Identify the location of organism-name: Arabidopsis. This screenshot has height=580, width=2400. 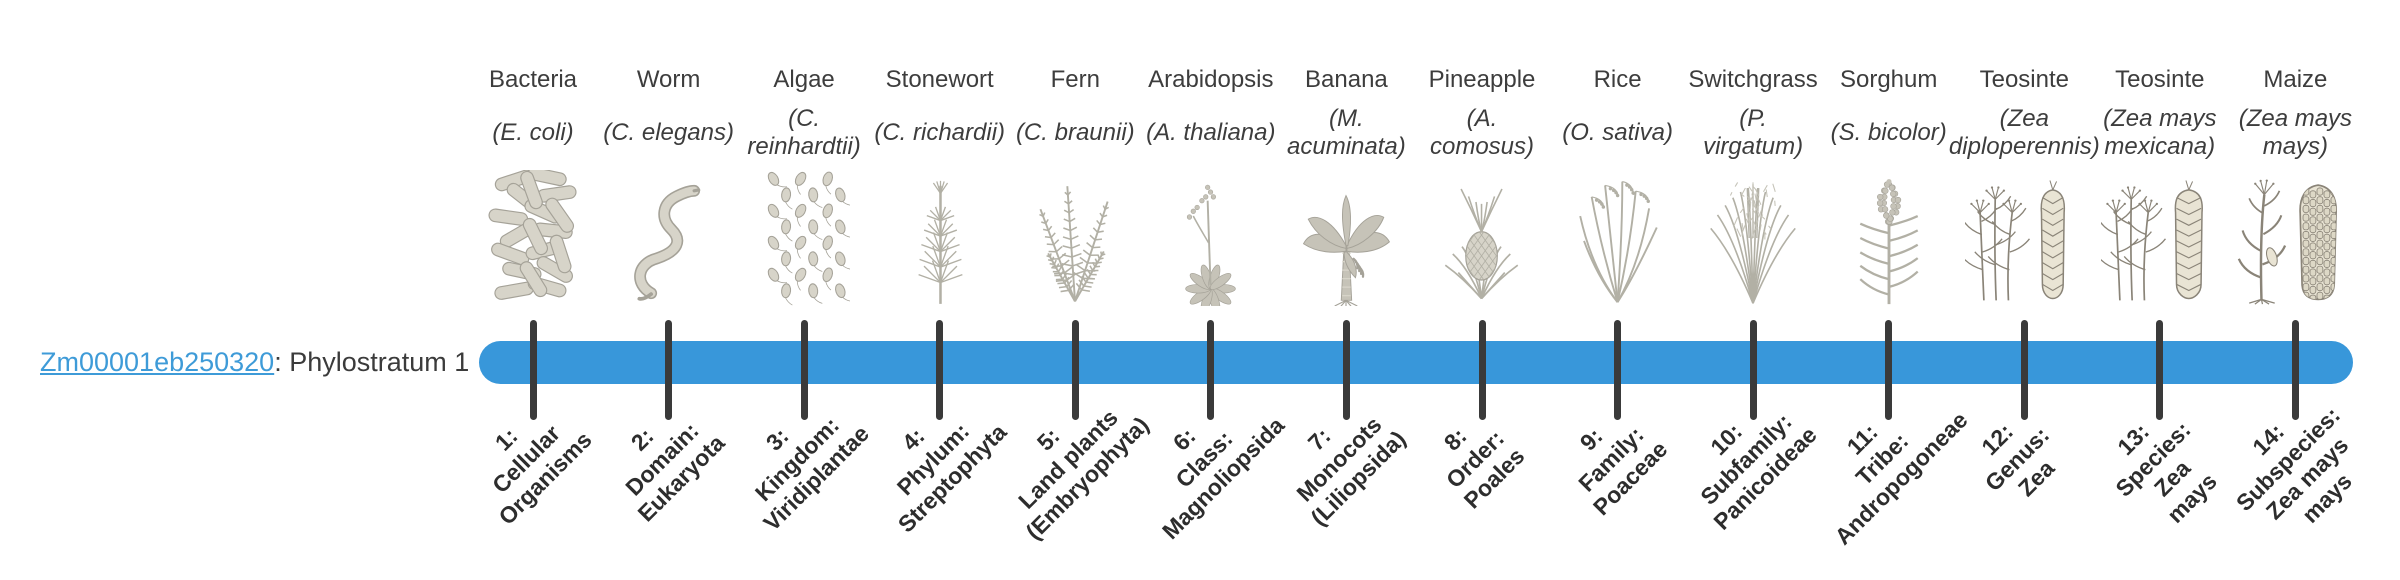
(1211, 79).